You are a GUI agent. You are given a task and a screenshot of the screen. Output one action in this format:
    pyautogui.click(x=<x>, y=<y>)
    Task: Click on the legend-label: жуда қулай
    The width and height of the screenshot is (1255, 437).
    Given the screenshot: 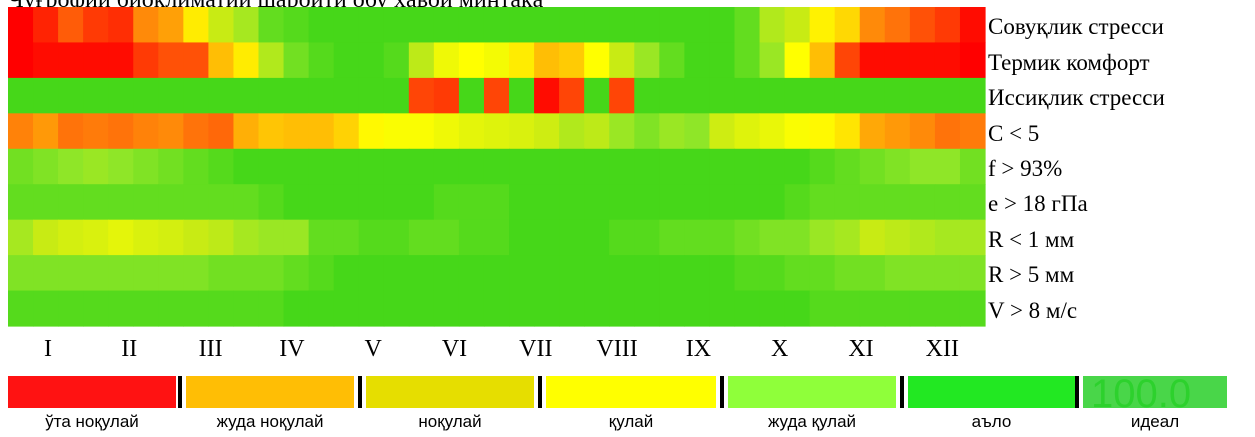 What is the action you would take?
    pyautogui.click(x=812, y=421)
    